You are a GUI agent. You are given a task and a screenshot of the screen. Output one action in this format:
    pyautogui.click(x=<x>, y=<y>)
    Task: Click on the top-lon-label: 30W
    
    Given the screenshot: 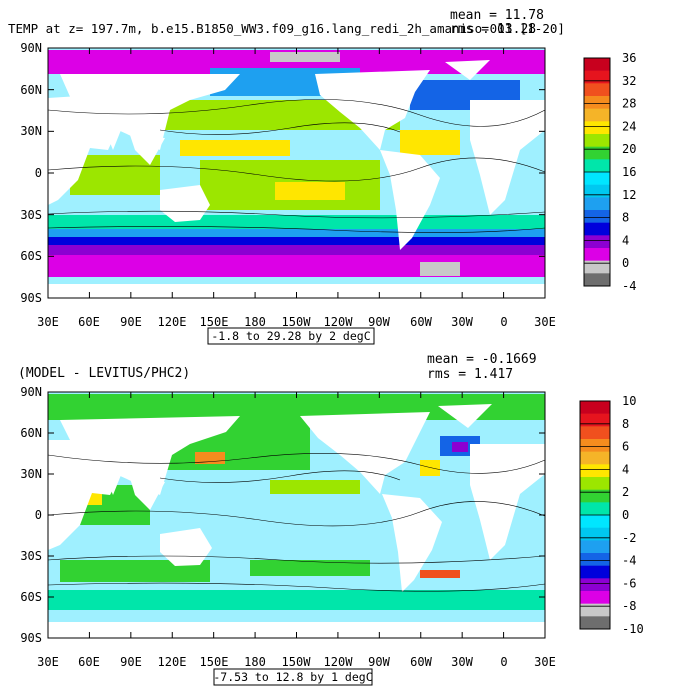 What is the action you would take?
    pyautogui.click(x=462, y=322)
    